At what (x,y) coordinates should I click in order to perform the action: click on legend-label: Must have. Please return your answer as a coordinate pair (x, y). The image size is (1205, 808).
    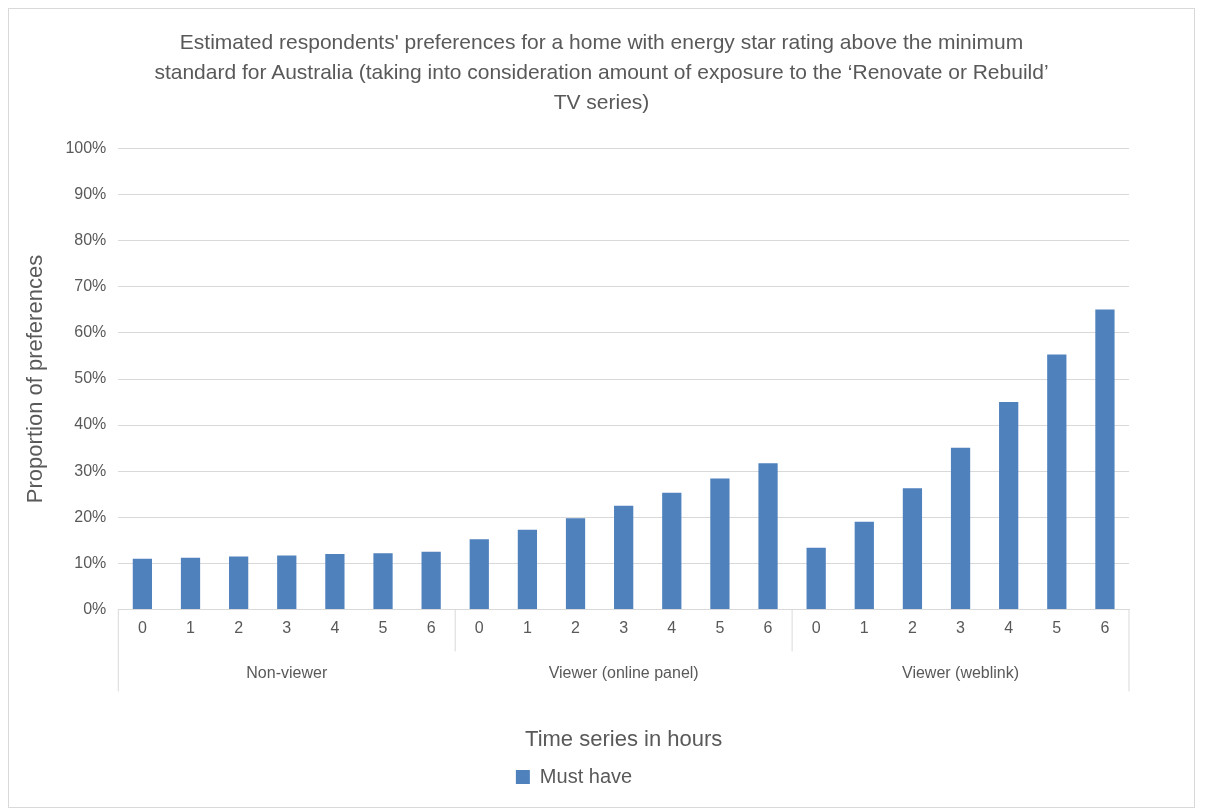
    Looking at the image, I should click on (586, 775).